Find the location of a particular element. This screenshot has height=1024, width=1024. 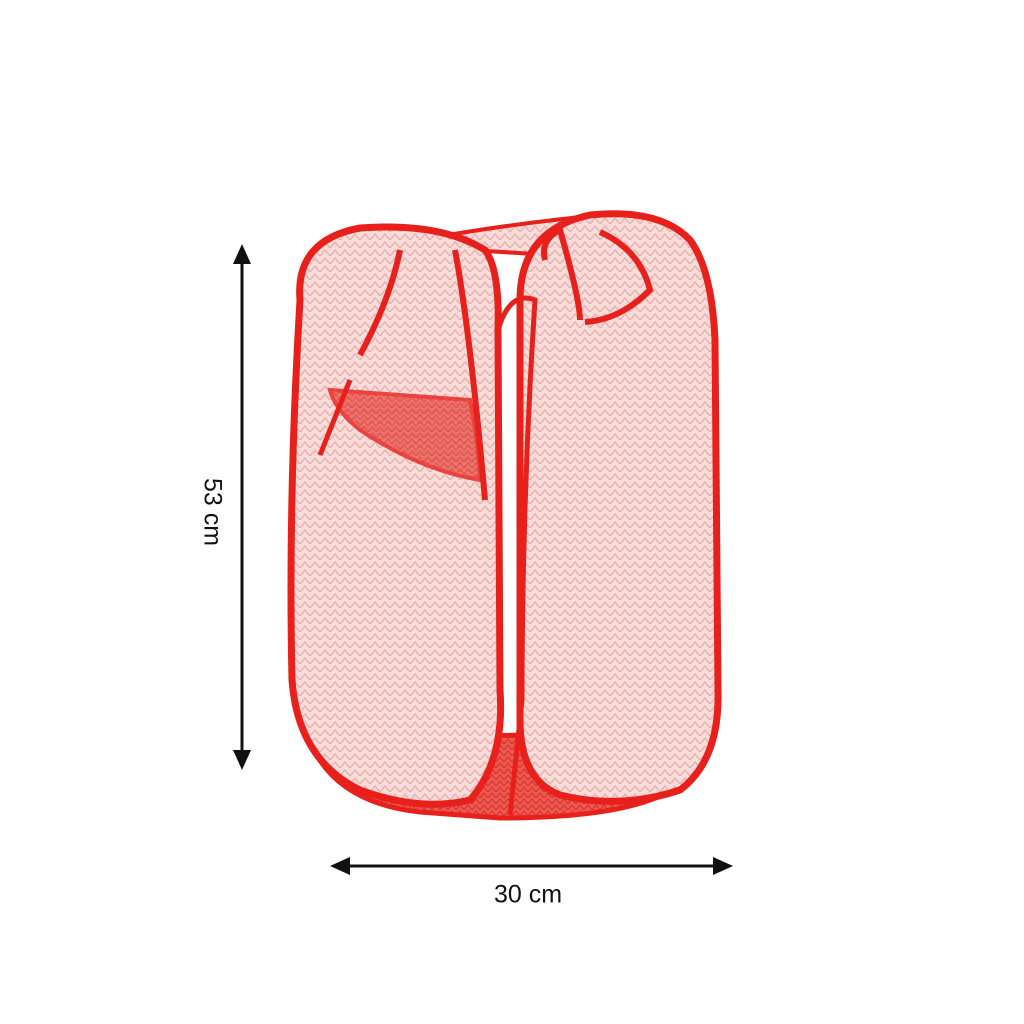

hamper-seam is located at coordinates (516, 555).